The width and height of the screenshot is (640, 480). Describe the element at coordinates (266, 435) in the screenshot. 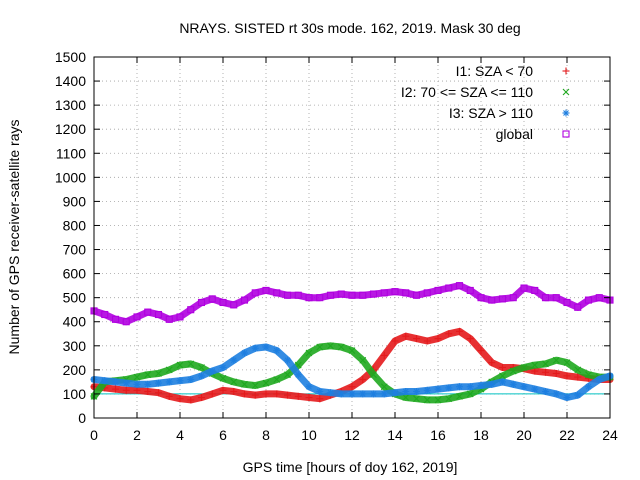

I see `x-tick-label: 8` at that location.